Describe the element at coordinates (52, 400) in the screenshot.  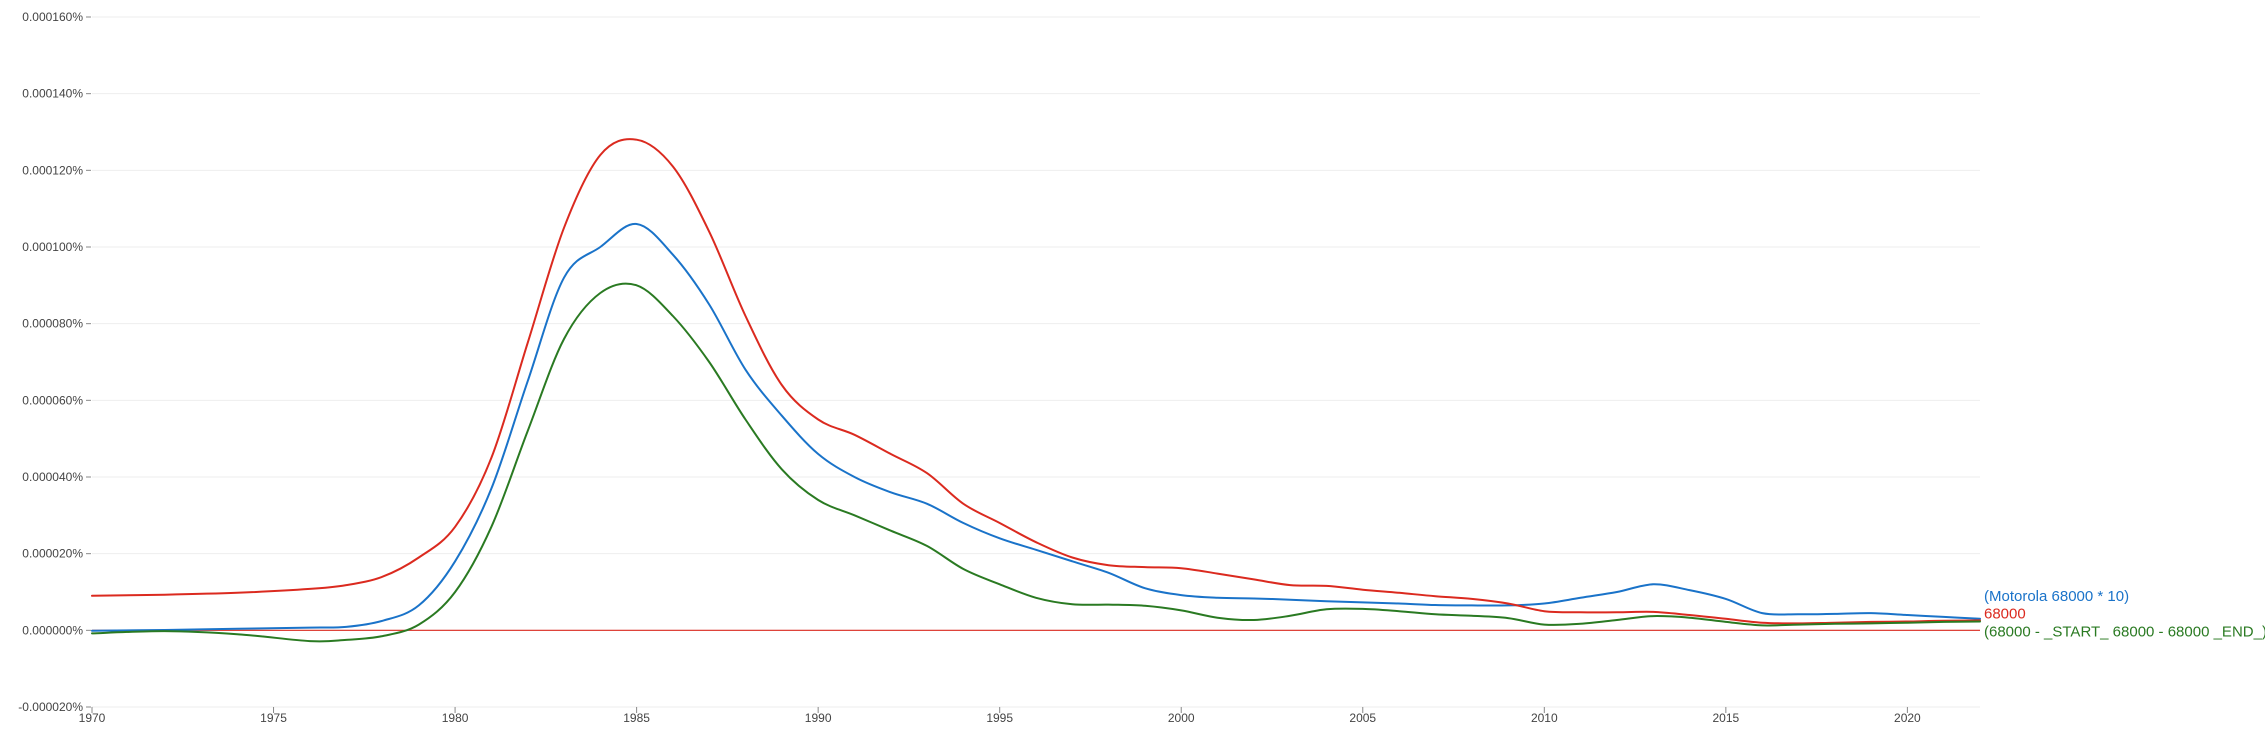
I see `y-tick-label: 0.000060%` at that location.